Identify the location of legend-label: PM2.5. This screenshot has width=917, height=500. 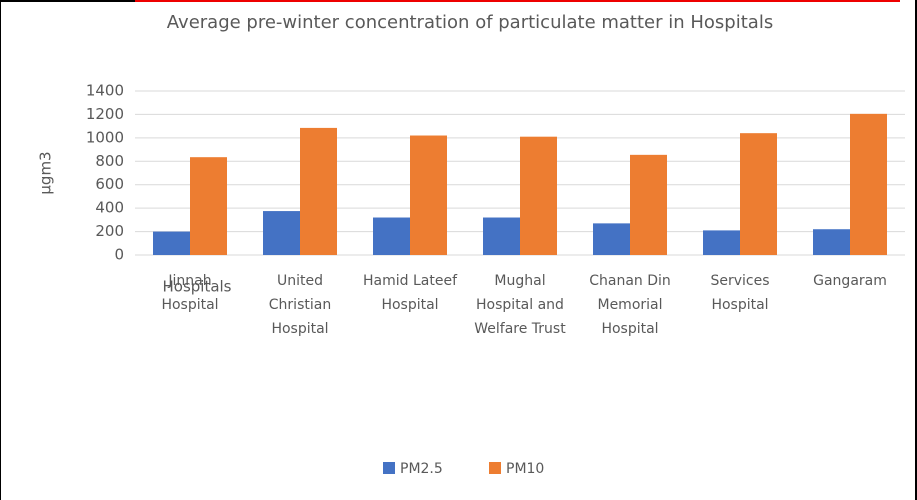
(421, 469).